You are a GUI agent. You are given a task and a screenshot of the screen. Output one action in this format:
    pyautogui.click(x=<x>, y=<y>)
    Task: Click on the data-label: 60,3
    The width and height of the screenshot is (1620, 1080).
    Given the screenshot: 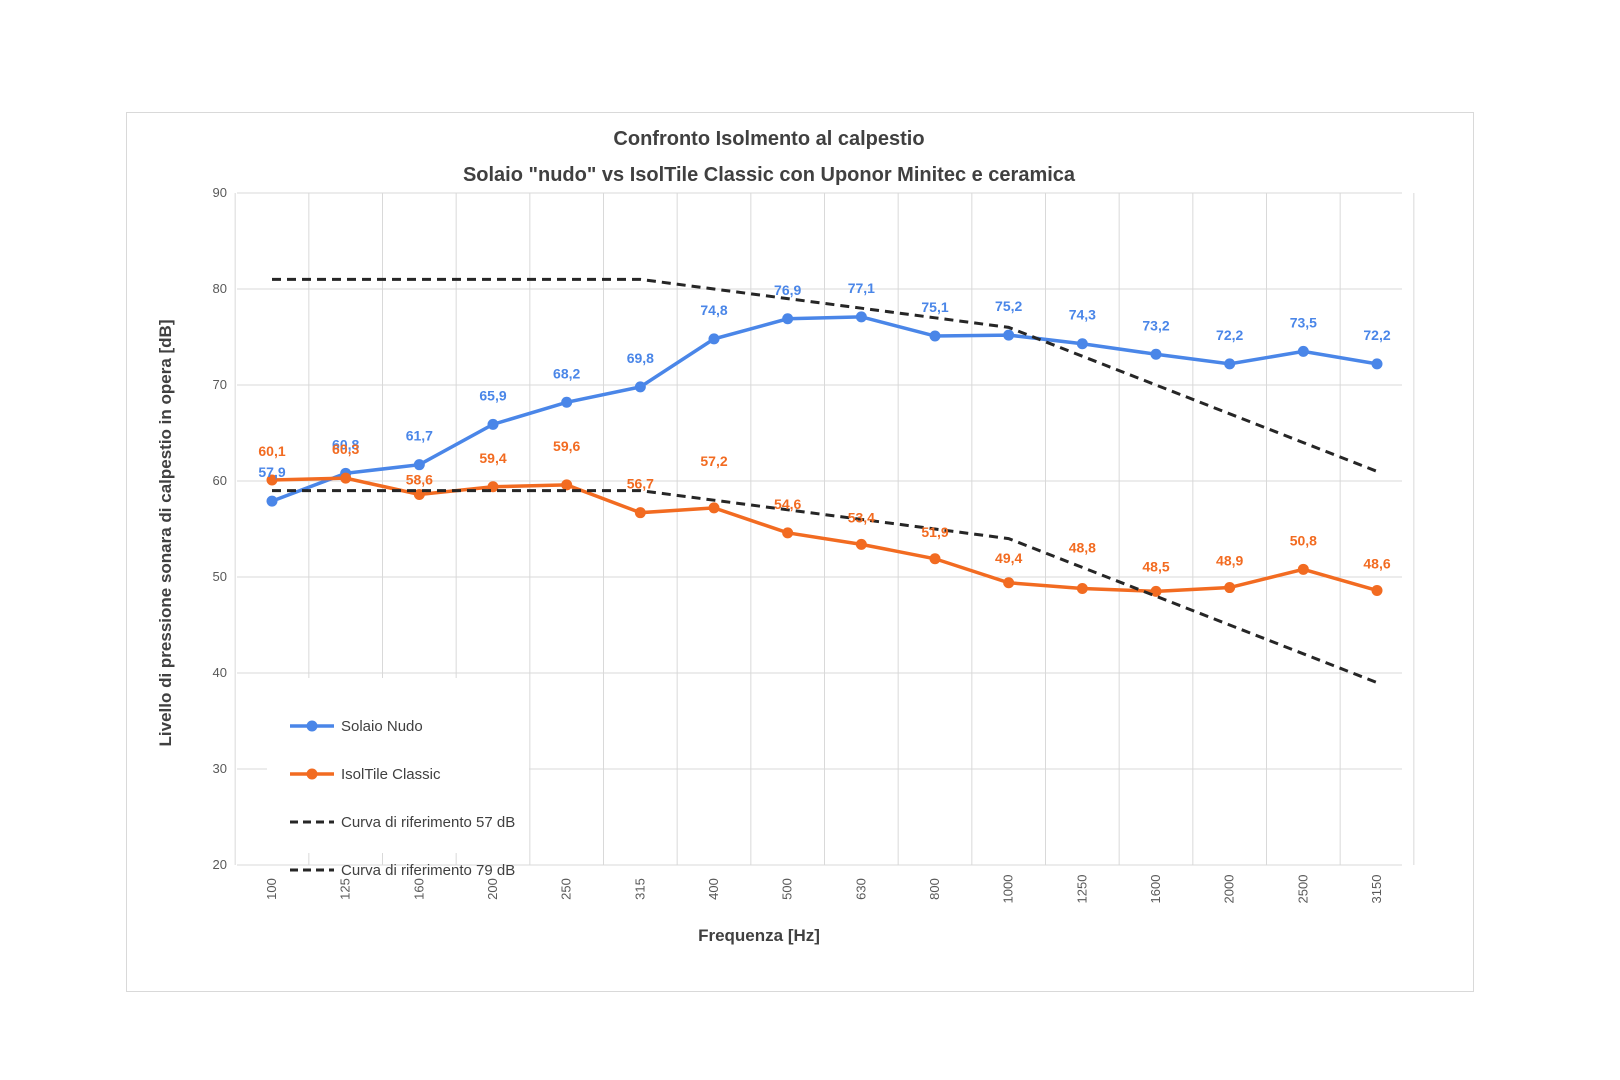 What is the action you would take?
    pyautogui.click(x=345, y=449)
    